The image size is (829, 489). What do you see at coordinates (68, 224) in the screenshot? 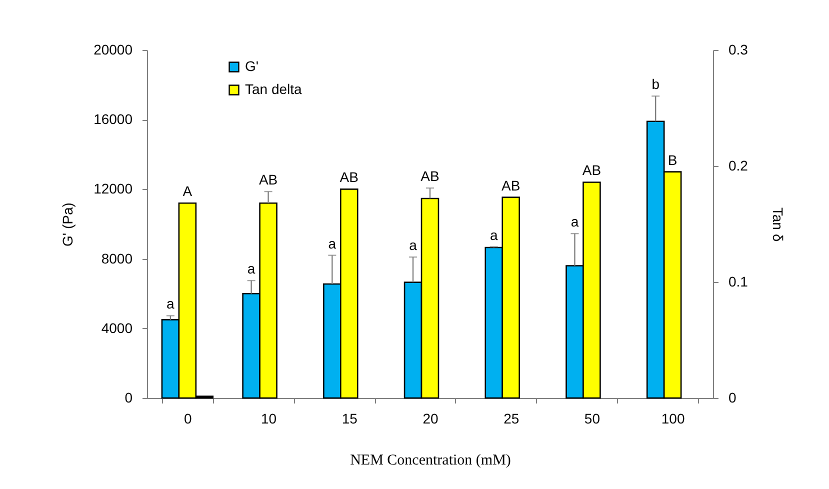
I see `y-axis-title: G' (Pa)` at bounding box center [68, 224].